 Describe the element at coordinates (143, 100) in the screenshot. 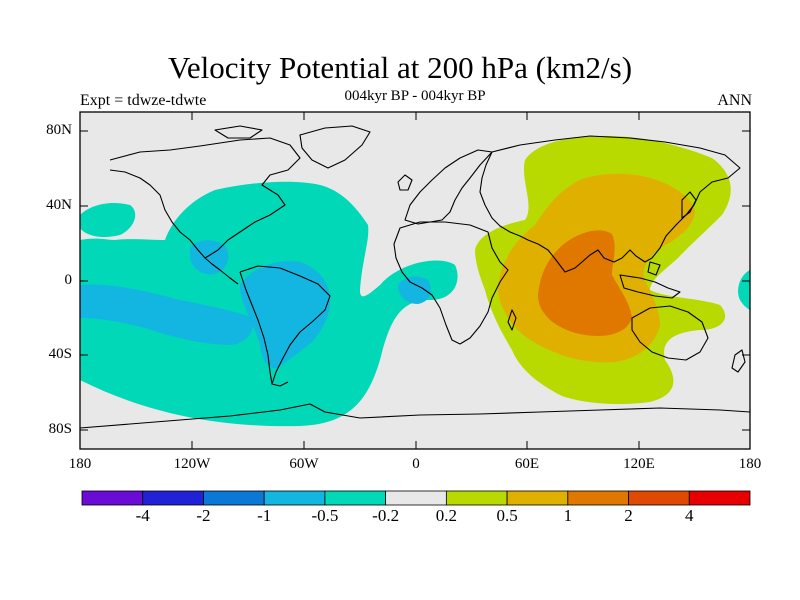

I see `experiment-label: Expt = tdwze-tdwte` at that location.